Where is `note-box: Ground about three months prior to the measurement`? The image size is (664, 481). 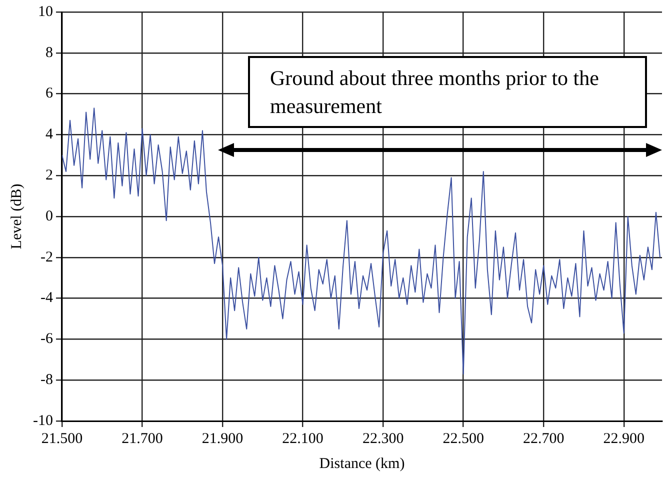
note-box: Ground about three months prior to the measurement is located at coordinates (447, 92).